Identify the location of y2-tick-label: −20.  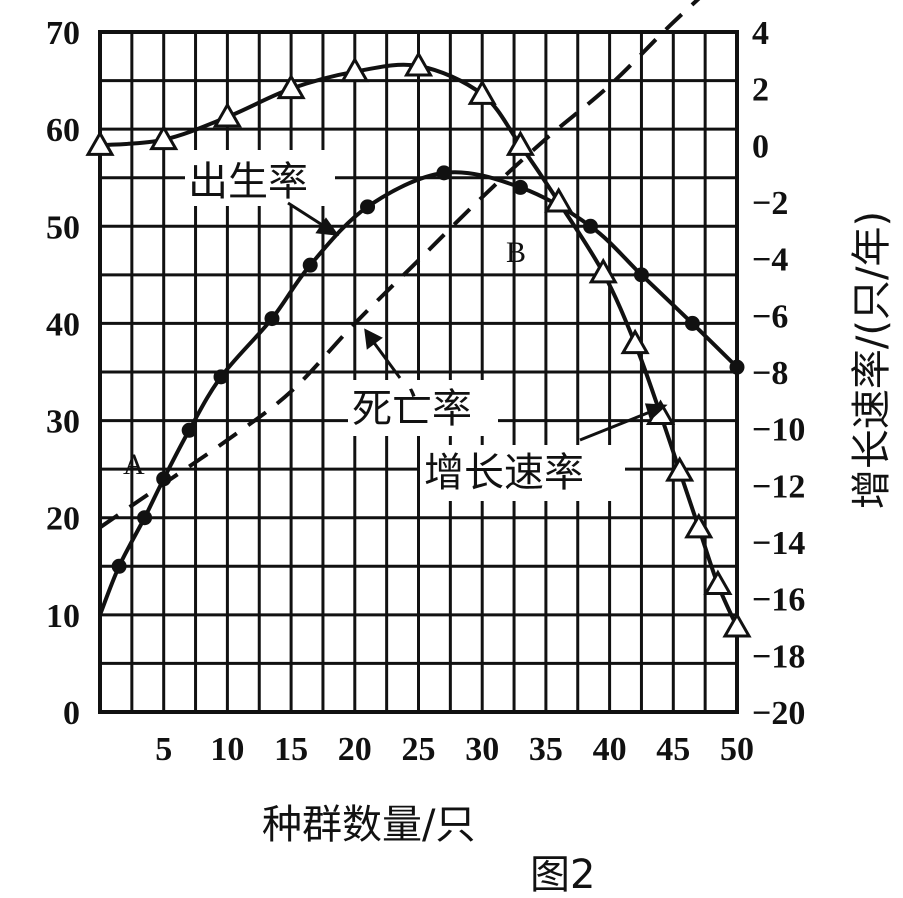
(778, 713).